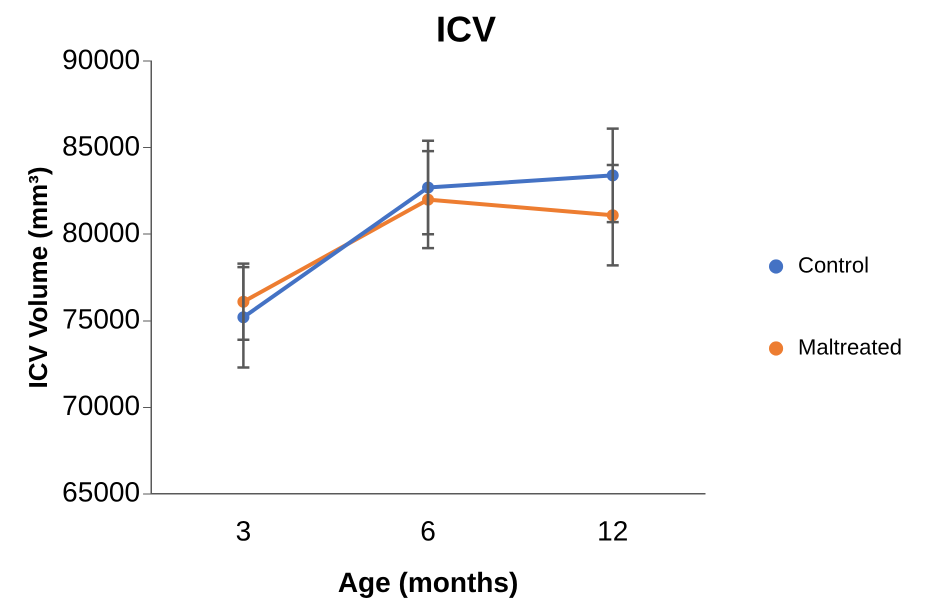 The height and width of the screenshot is (615, 932). What do you see at coordinates (244, 530) in the screenshot?
I see `x-tick-label: 3` at bounding box center [244, 530].